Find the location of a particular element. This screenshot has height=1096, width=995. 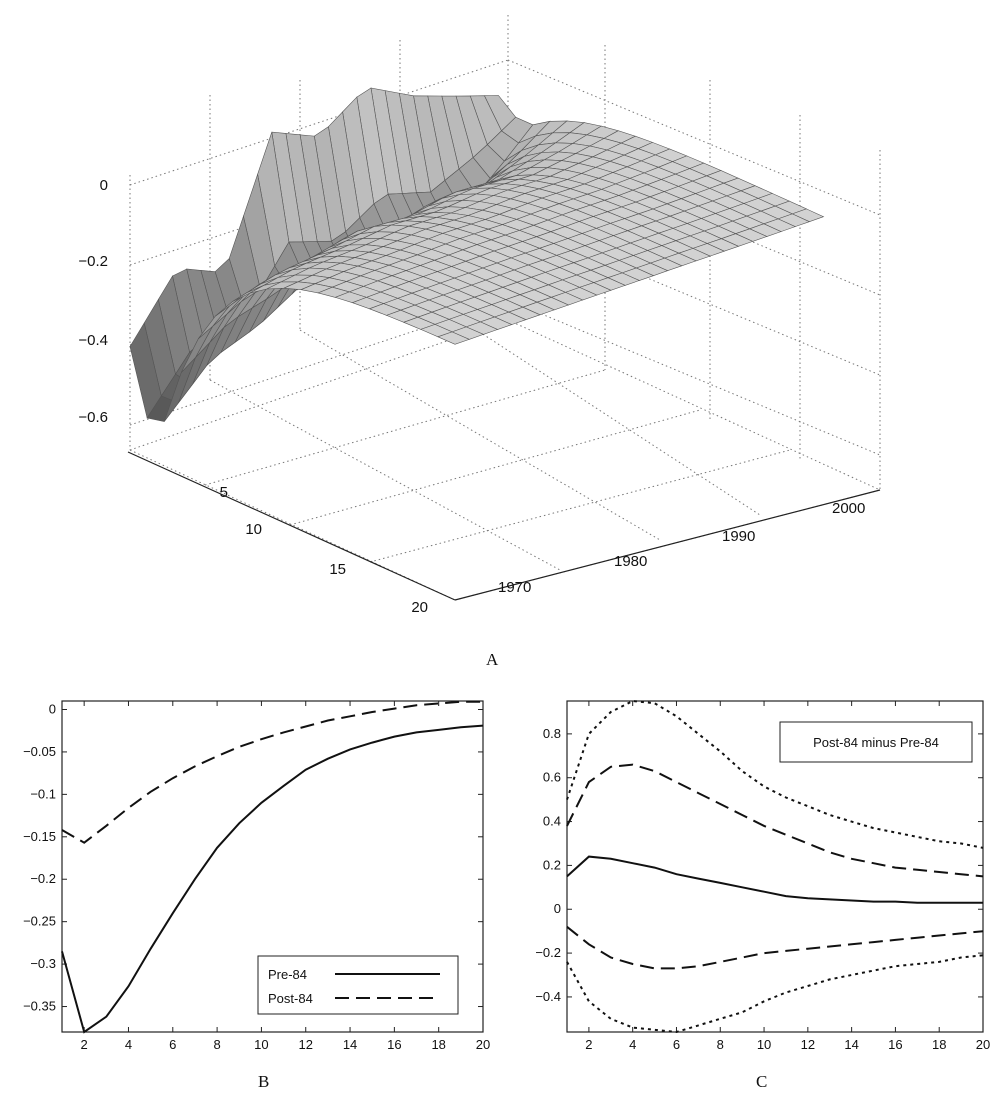

panel-b-x-tick-label: 8 is located at coordinates (216, 1044).